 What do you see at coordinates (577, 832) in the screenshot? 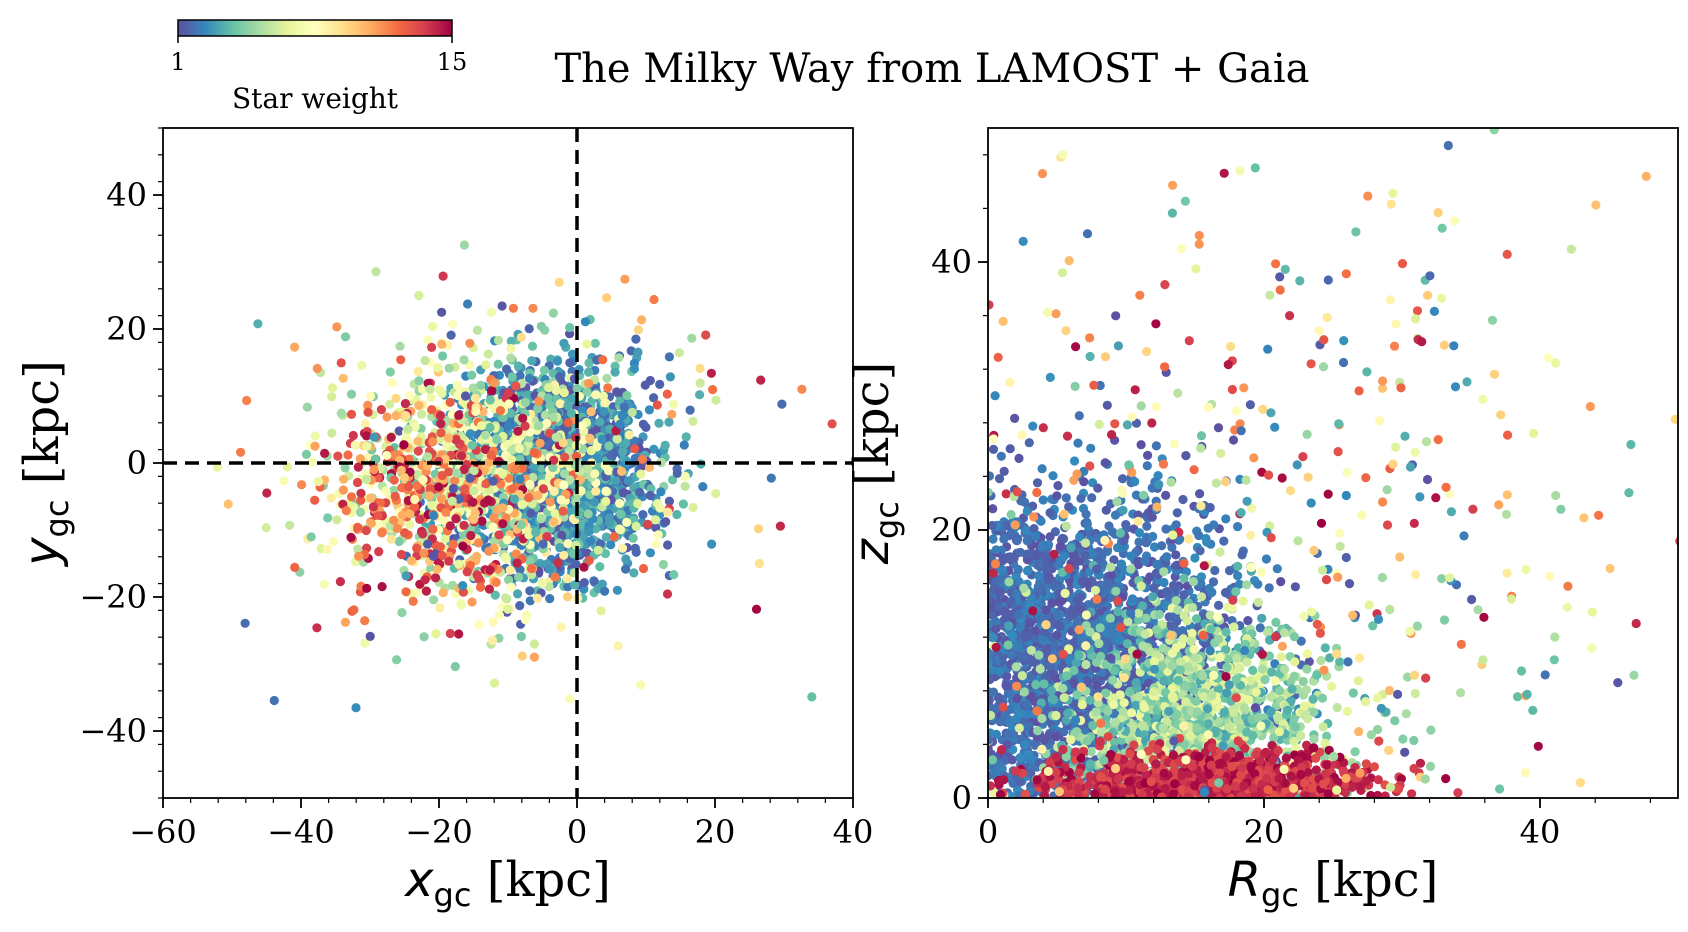
I see `left-x-tick-label: 0` at bounding box center [577, 832].